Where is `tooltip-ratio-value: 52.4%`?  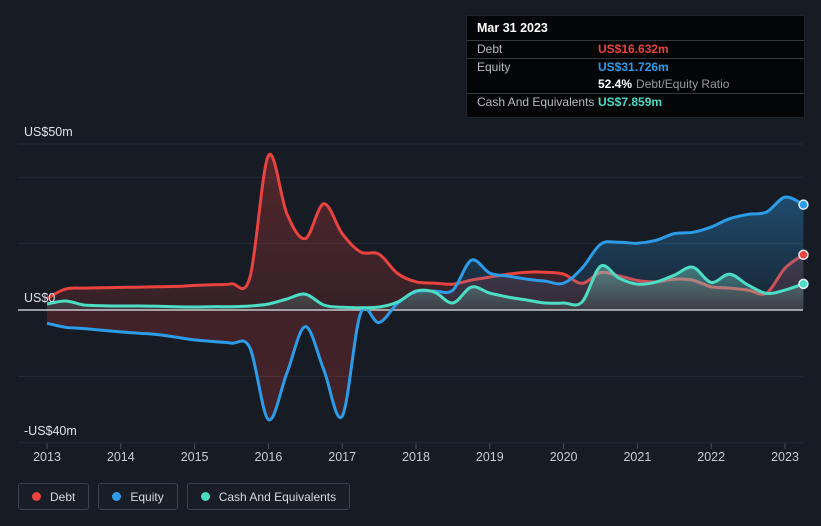
tooltip-ratio-value: 52.4% is located at coordinates (615, 84).